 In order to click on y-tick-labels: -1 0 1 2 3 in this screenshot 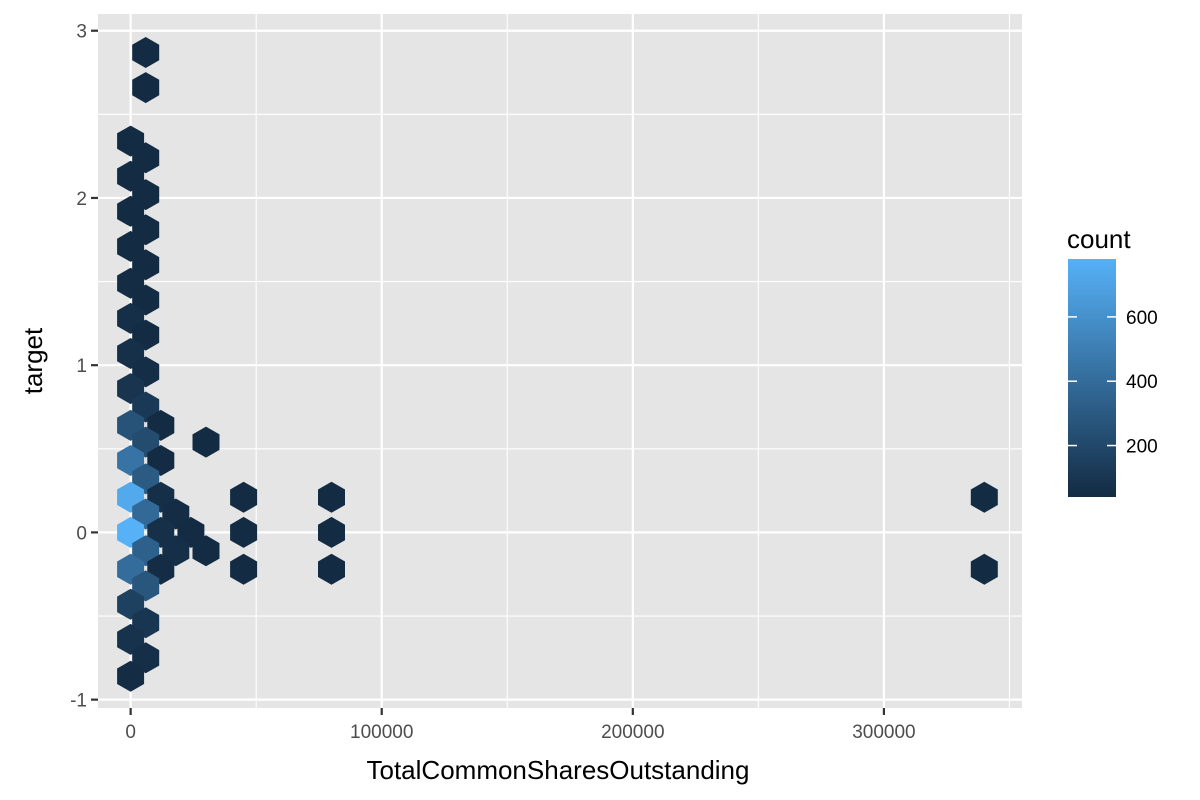, I will do `click(78, 367)`.